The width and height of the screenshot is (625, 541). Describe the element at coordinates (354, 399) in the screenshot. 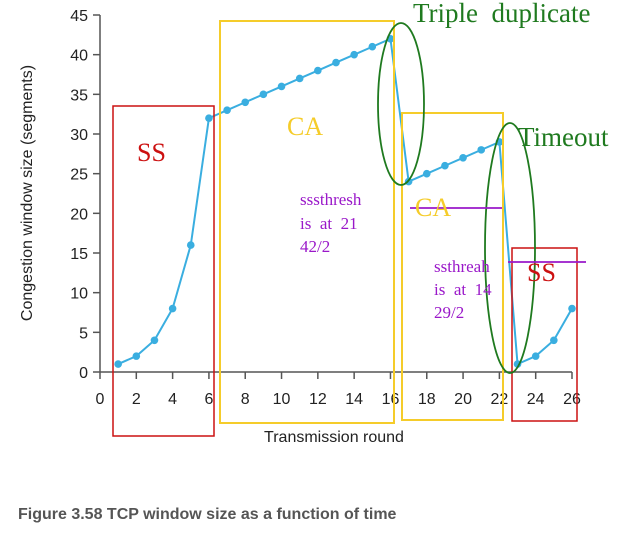

I see `x-tick-label: 14` at that location.